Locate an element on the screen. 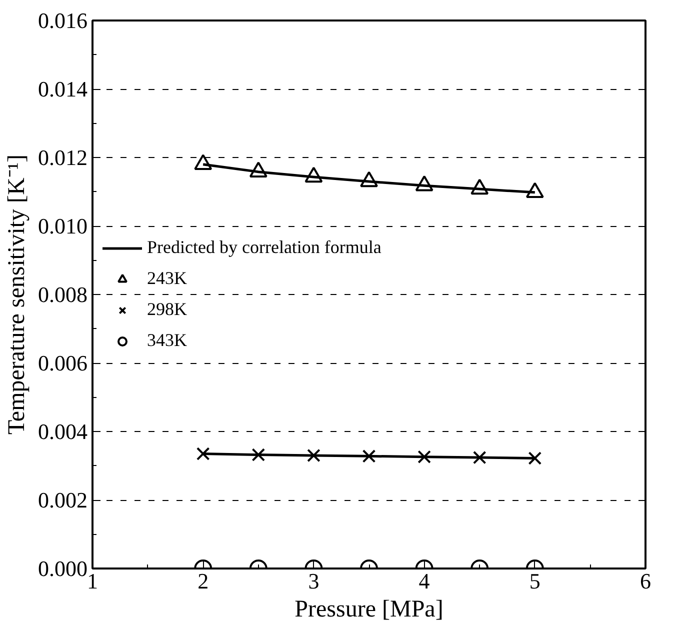 The height and width of the screenshot is (633, 683). legend-label: 298K is located at coordinates (167, 309).